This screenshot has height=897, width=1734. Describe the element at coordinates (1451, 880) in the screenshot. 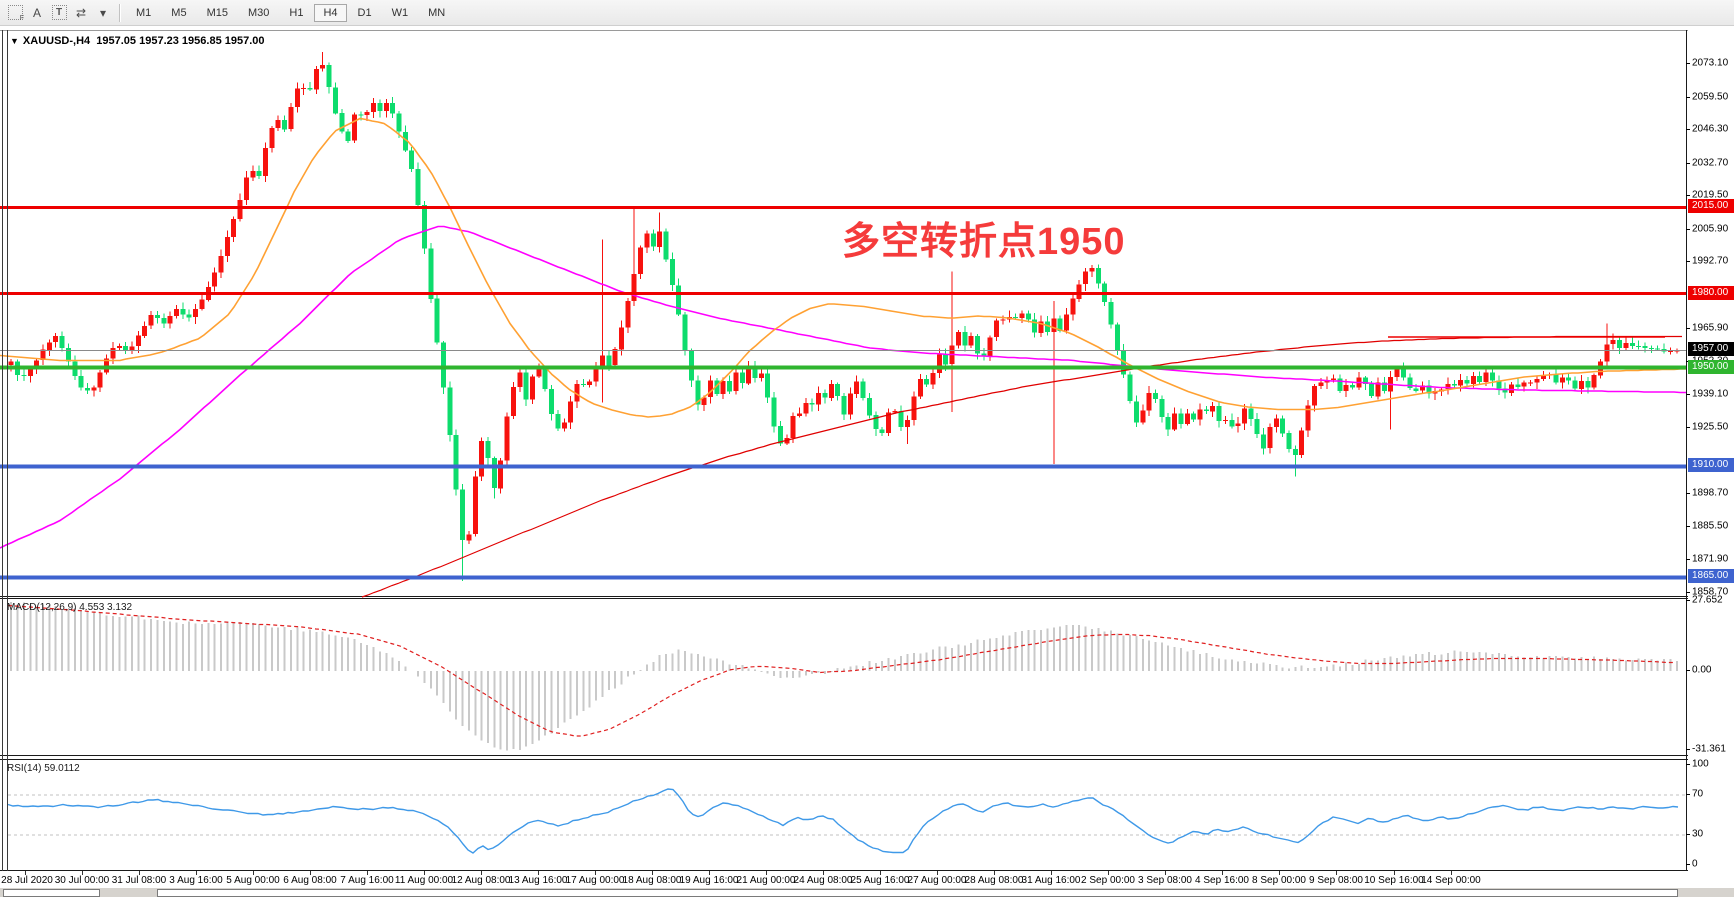

I see `time-axis-label: 14 Sep 00:00` at that location.